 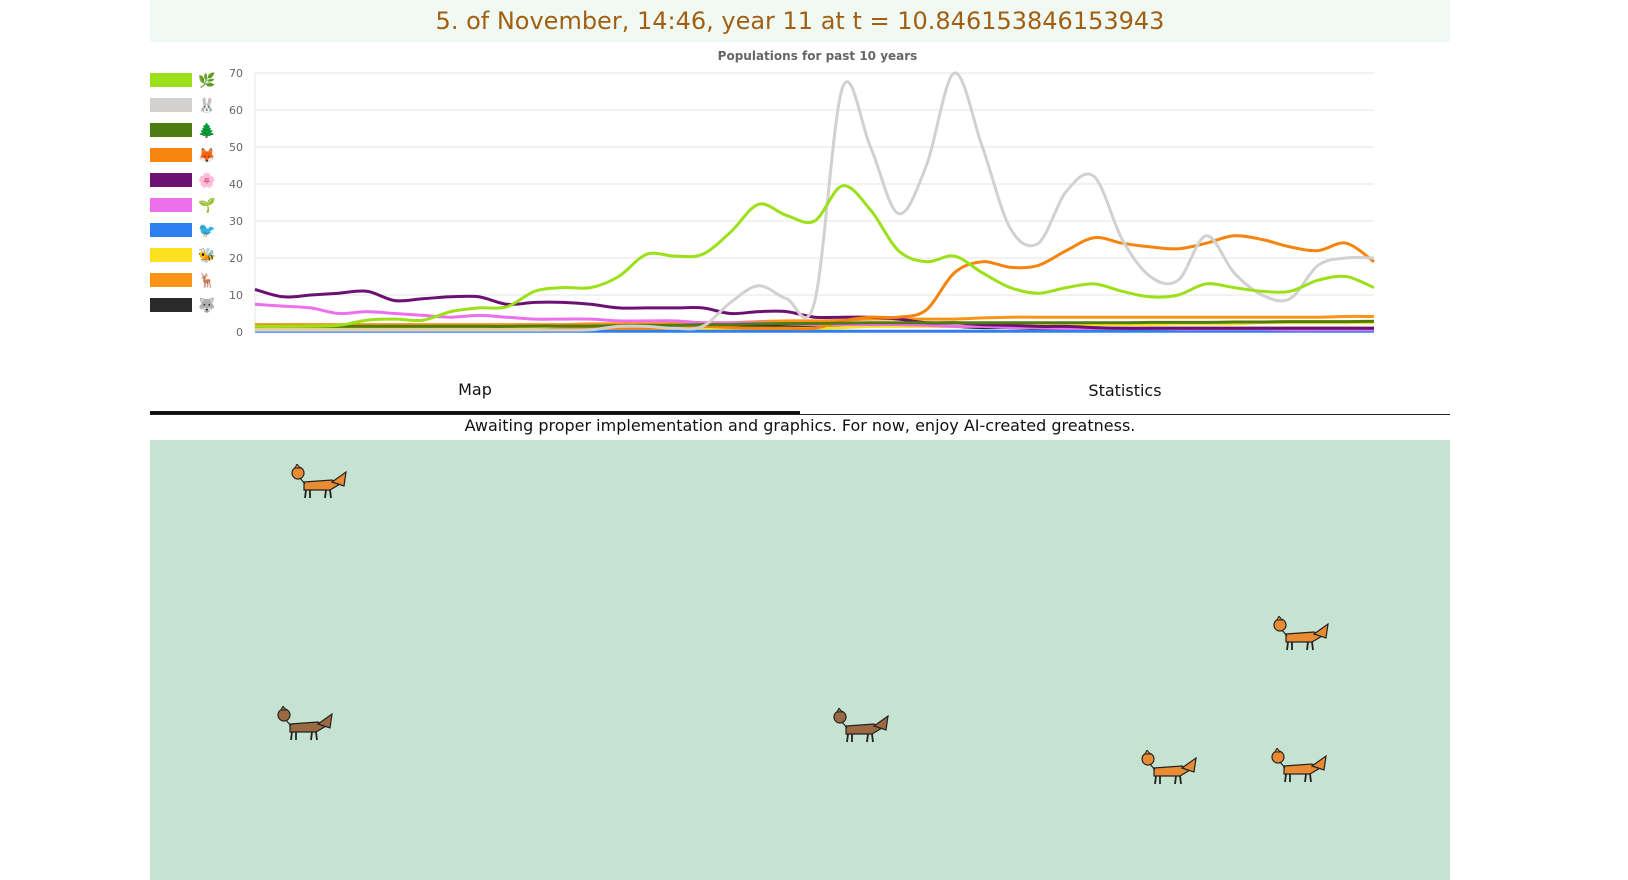 What do you see at coordinates (206, 80) in the screenshot?
I see `legend-icon-plant: 🌿` at bounding box center [206, 80].